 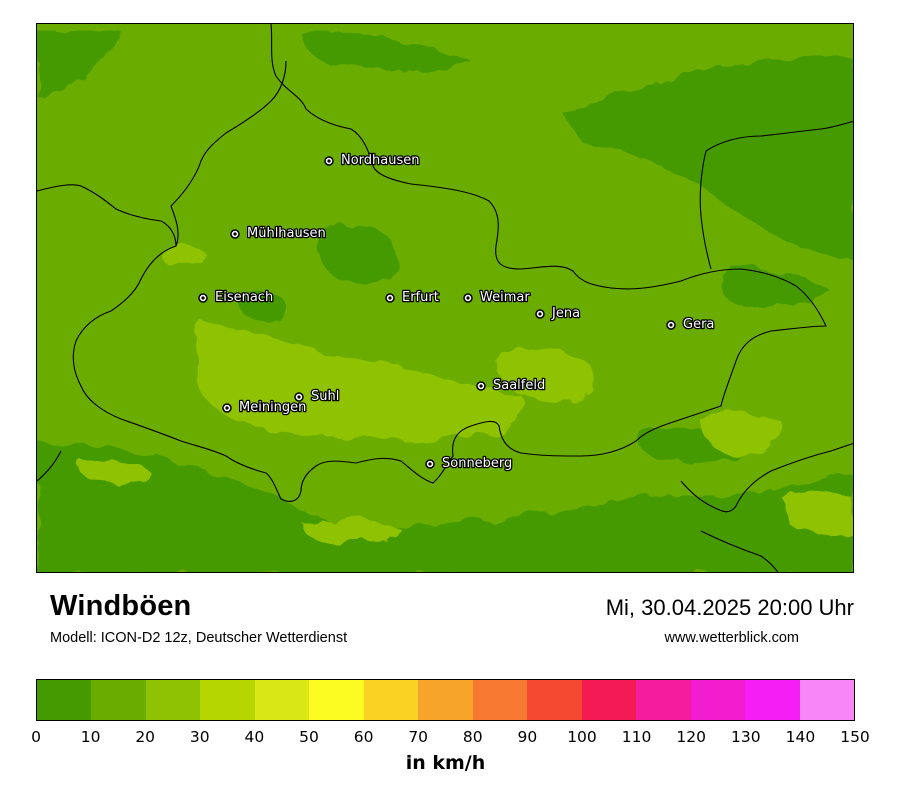 I want to click on city-label: Gera, so click(x=698, y=324).